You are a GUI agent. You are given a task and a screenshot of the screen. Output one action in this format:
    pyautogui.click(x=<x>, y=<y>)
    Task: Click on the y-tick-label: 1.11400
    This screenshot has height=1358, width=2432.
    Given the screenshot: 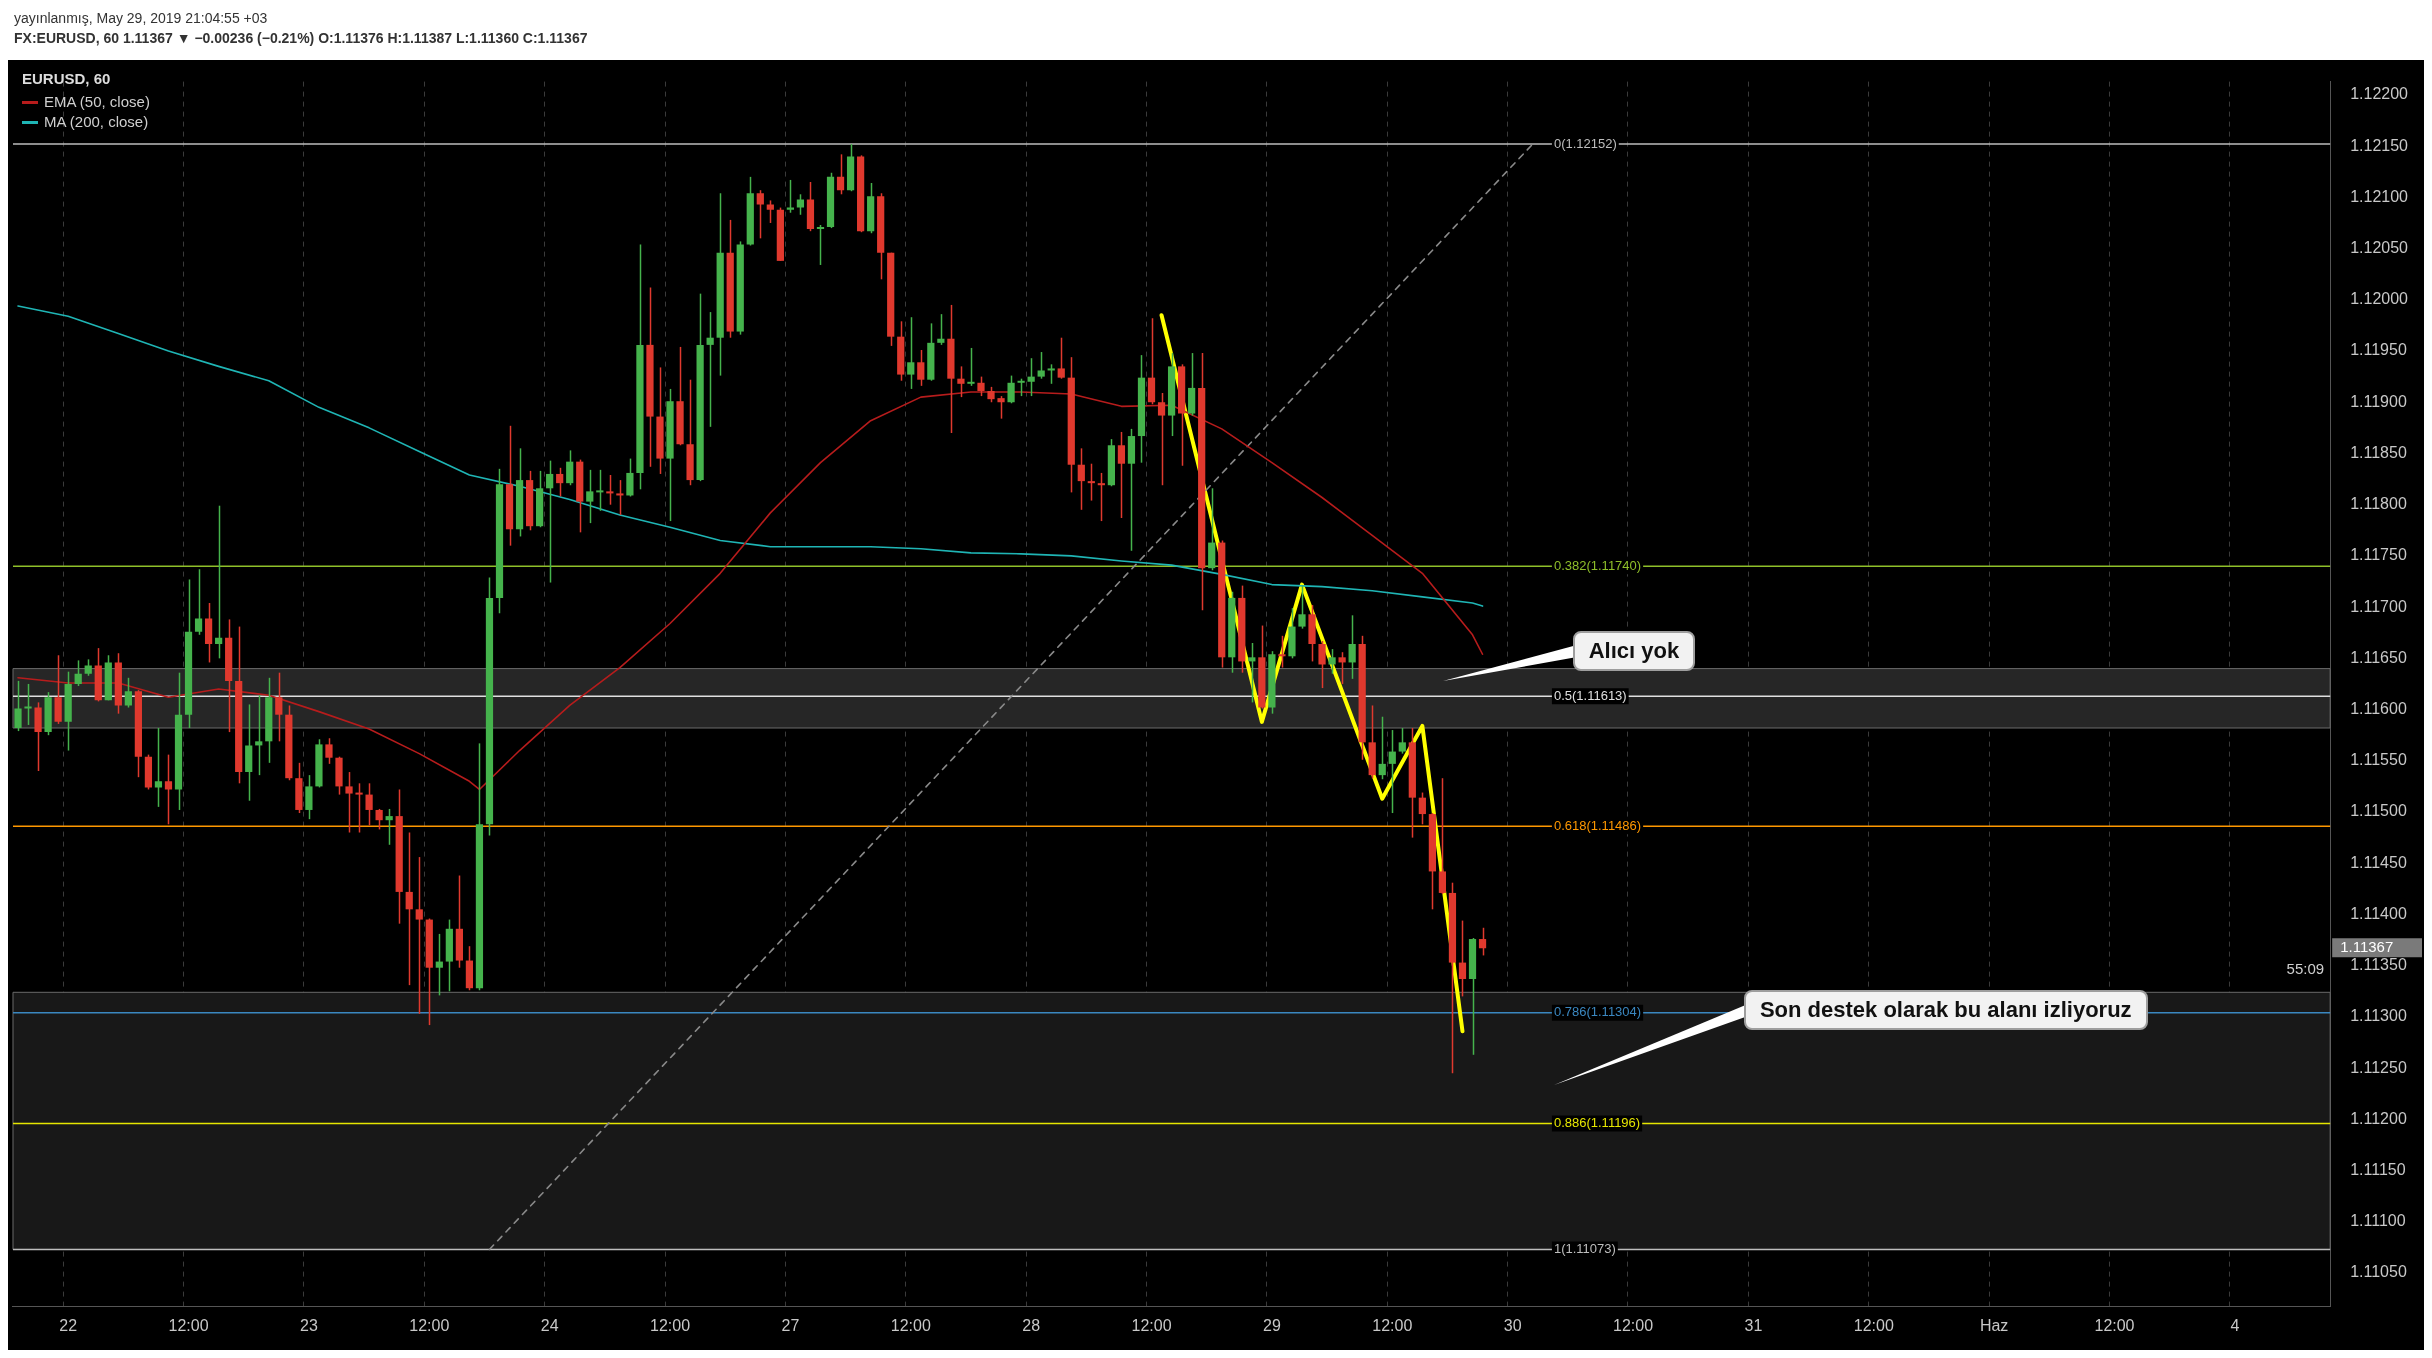 What is the action you would take?
    pyautogui.click(x=2378, y=913)
    